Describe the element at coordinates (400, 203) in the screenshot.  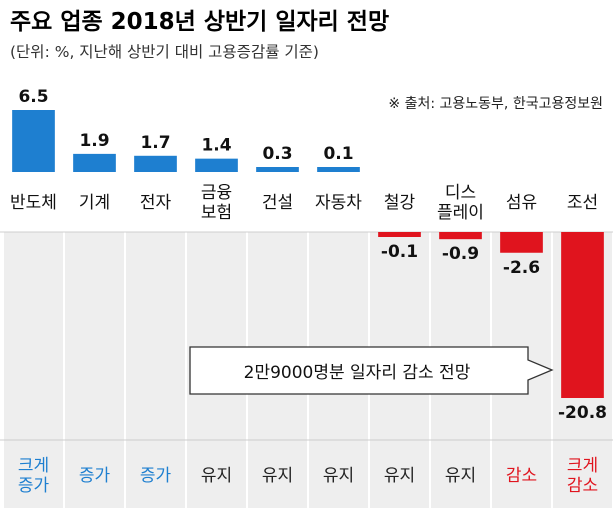
I see `category-label: 철강` at that location.